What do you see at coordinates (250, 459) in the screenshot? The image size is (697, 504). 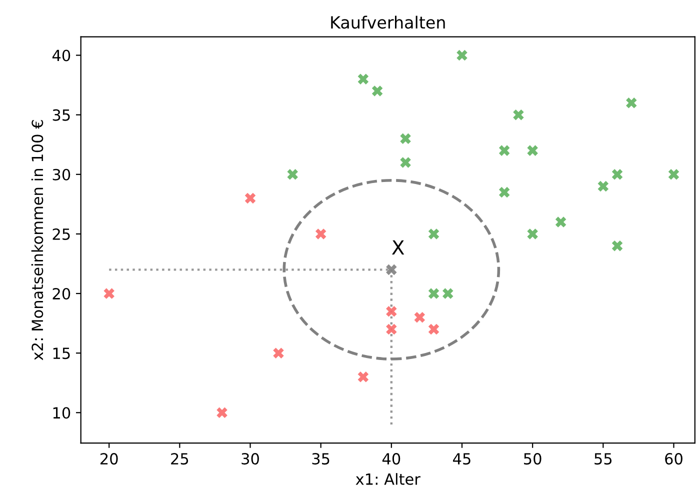 I see `x-tick-label: 30` at bounding box center [250, 459].